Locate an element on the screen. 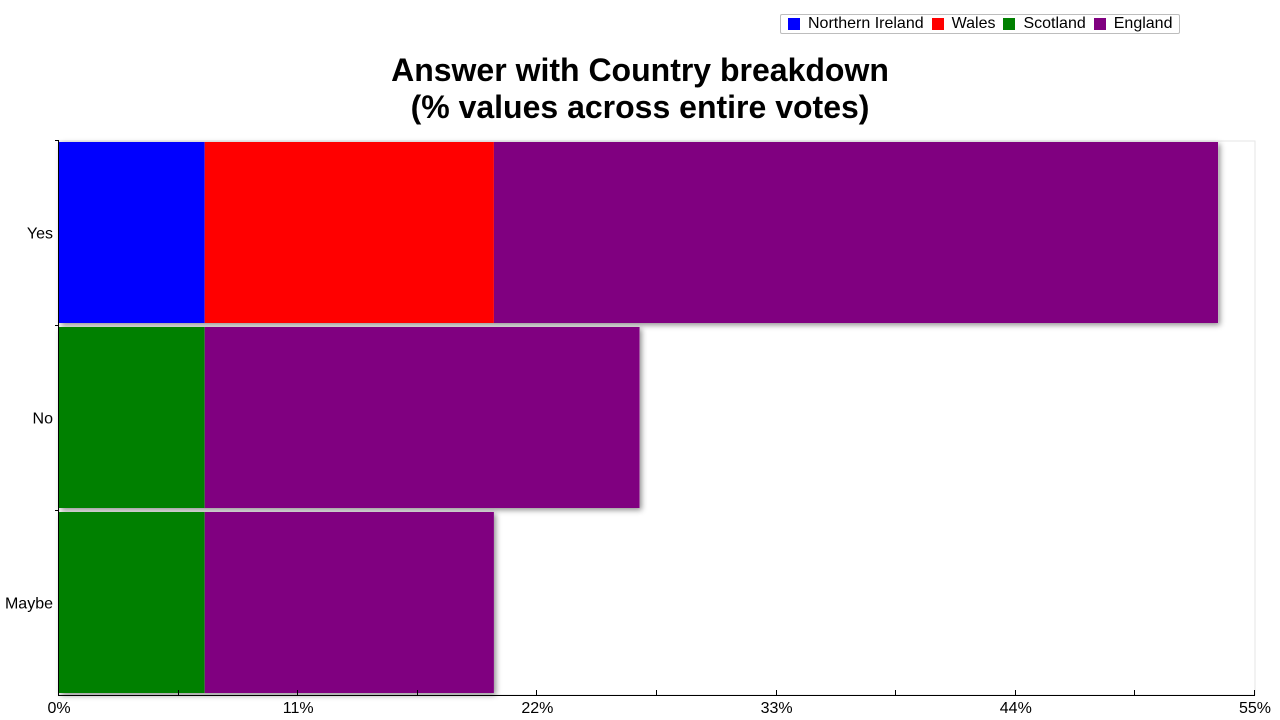 This screenshot has height=720, width=1280. y-tick-label: No is located at coordinates (43, 419).